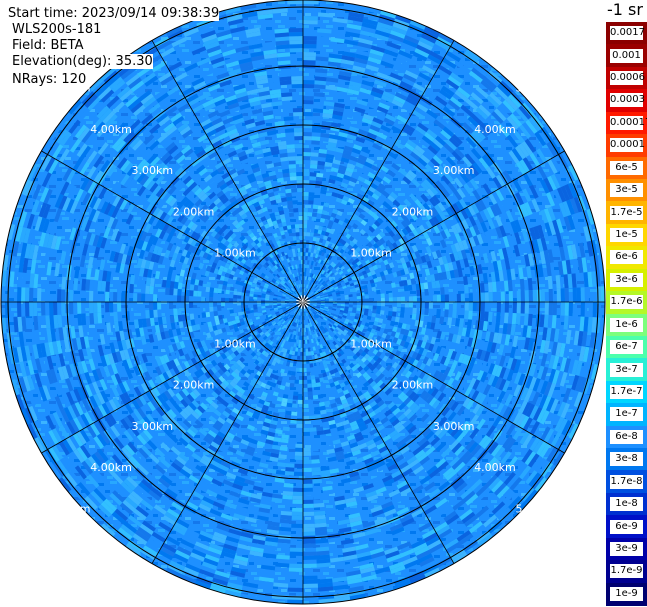 This screenshot has height=607, width=647. Describe the element at coordinates (111, 129) in the screenshot. I see `ring-label: 4.00km` at that location.